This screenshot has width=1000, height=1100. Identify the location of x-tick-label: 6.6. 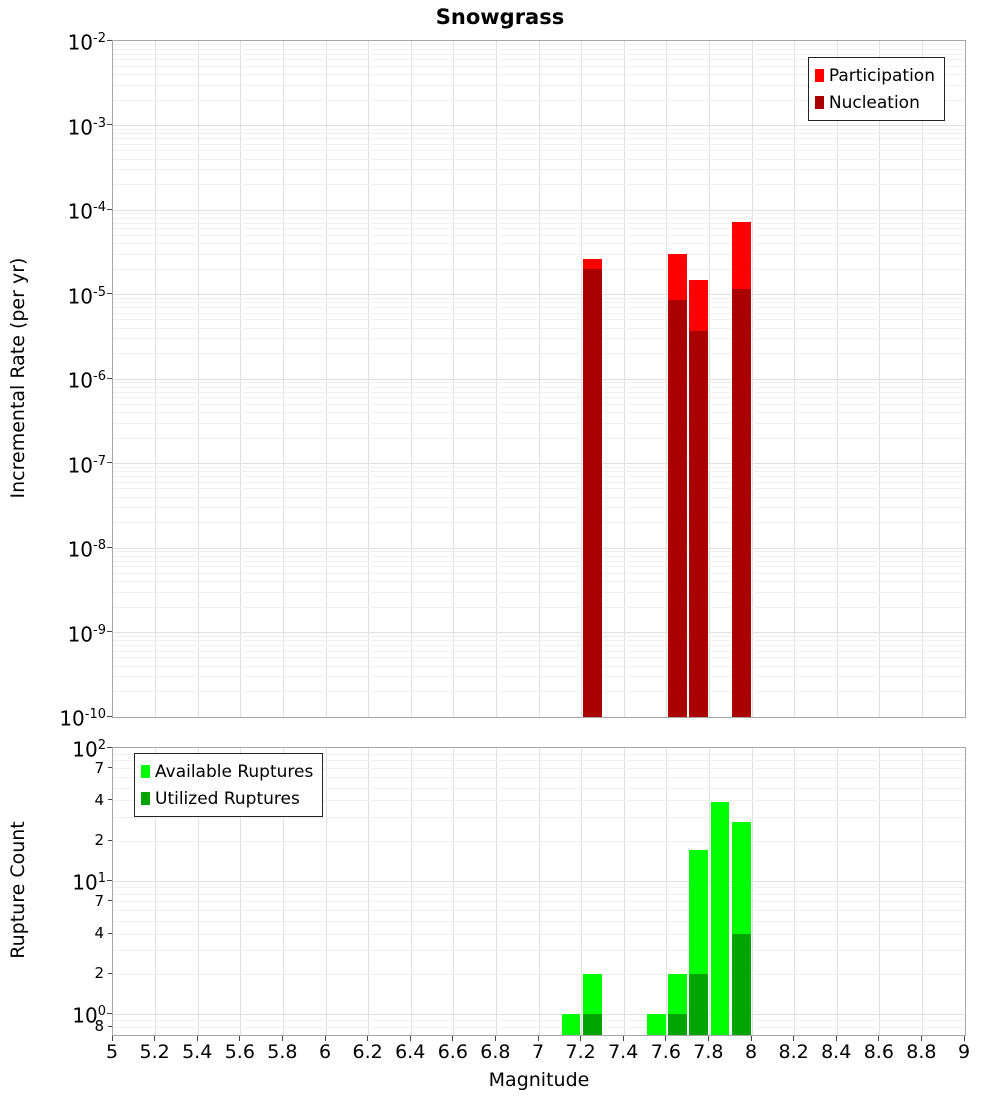
(452, 1052).